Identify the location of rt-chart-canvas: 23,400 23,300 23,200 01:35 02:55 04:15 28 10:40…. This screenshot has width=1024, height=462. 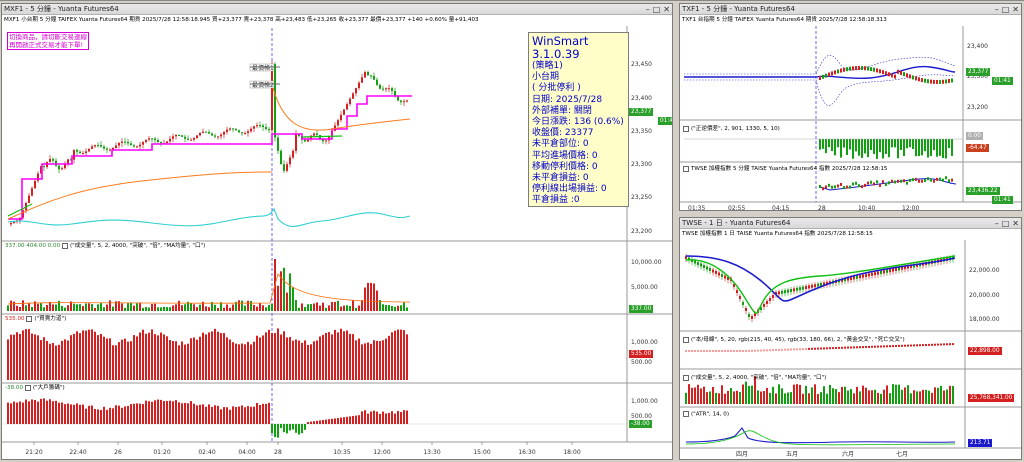
(851, 107).